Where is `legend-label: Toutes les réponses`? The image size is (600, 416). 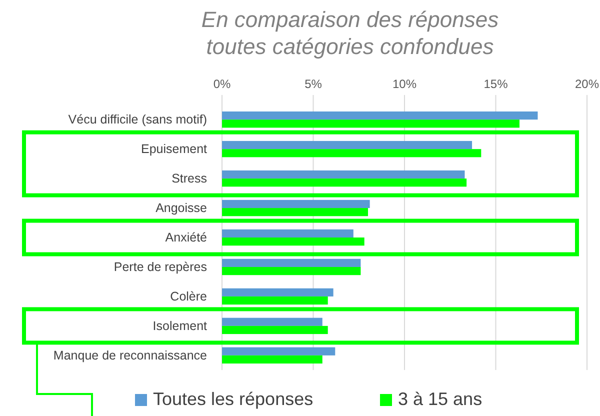 legend-label: Toutes les réponses is located at coordinates (233, 399).